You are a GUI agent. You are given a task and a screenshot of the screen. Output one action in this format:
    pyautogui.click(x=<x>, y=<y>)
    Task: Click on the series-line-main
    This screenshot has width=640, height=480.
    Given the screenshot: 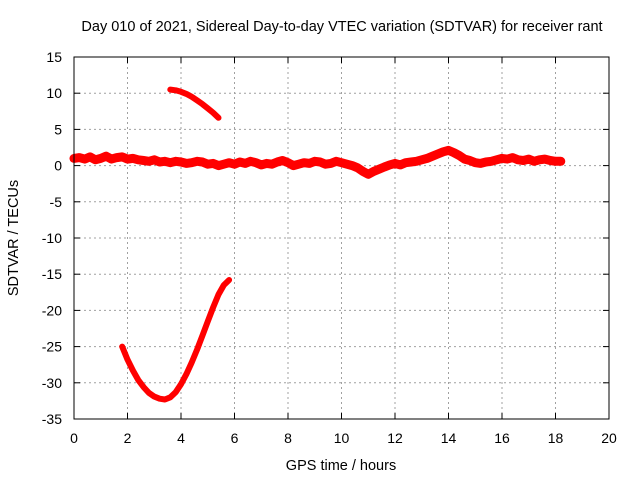 What is the action you would take?
    pyautogui.click(x=317, y=162)
    